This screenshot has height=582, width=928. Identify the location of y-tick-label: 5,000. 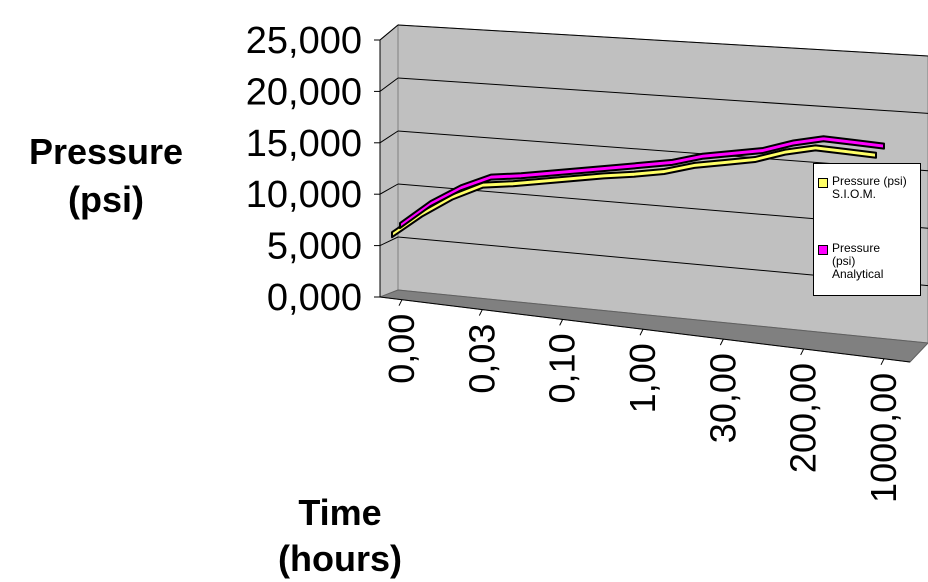
(314, 247).